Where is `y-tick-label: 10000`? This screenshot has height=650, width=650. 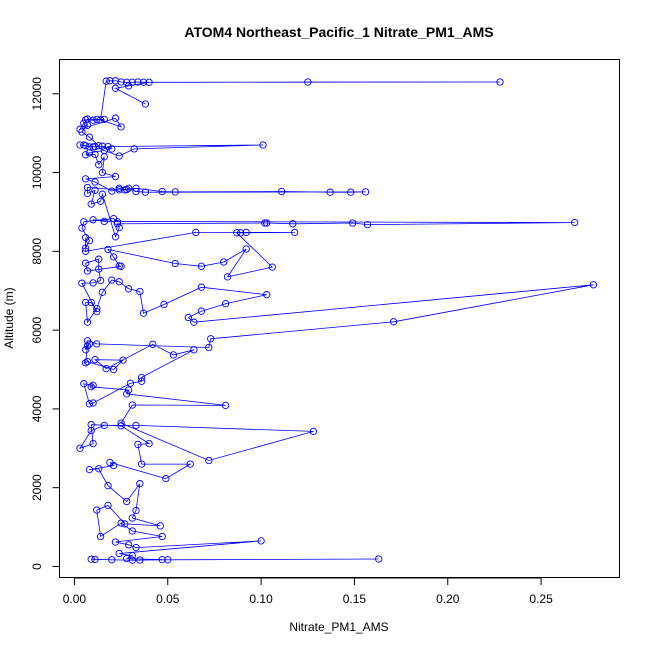 y-tick-label: 10000 is located at coordinates (37, 173).